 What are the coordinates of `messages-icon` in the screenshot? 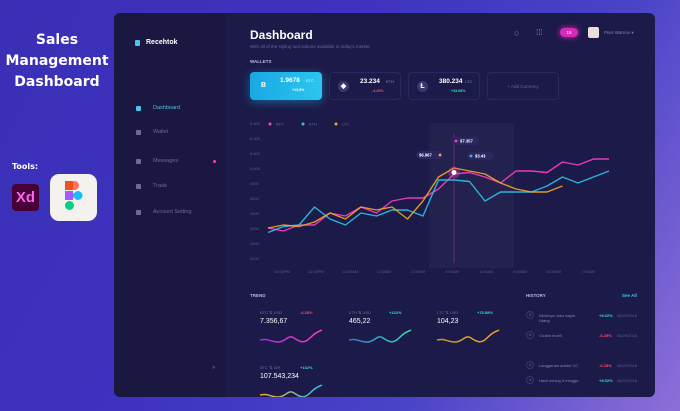 It's located at (138, 161).